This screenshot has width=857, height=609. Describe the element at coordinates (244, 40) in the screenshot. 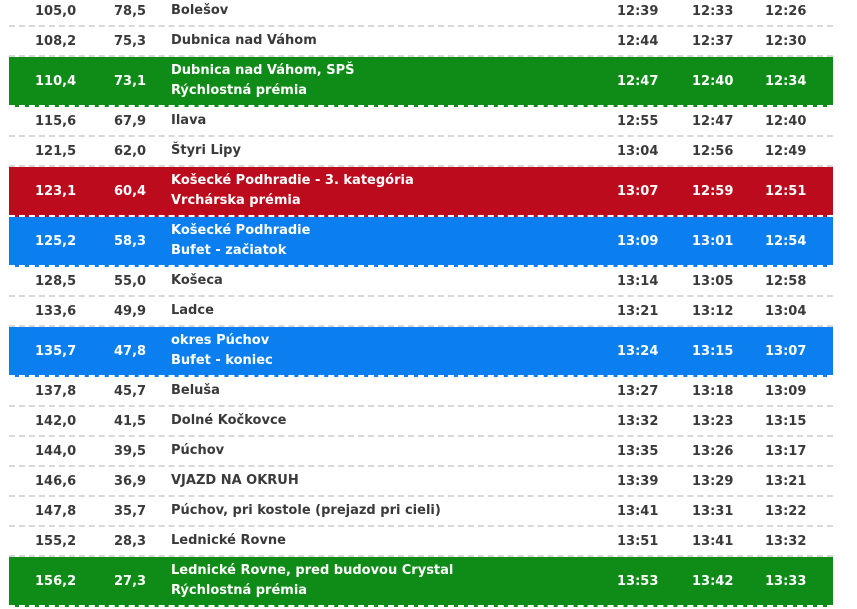

I see `place-label: Dubnica nad Váhom` at that location.